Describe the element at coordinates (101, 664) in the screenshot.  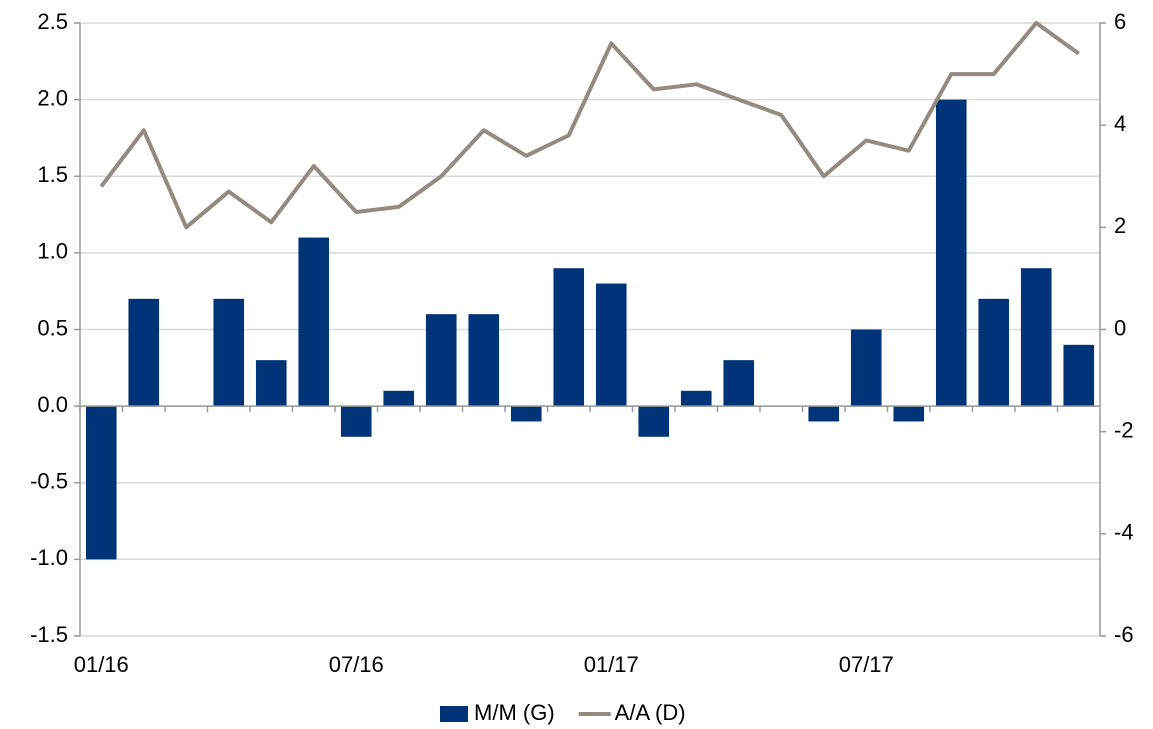
I see `x-tick-label: 01/16` at that location.